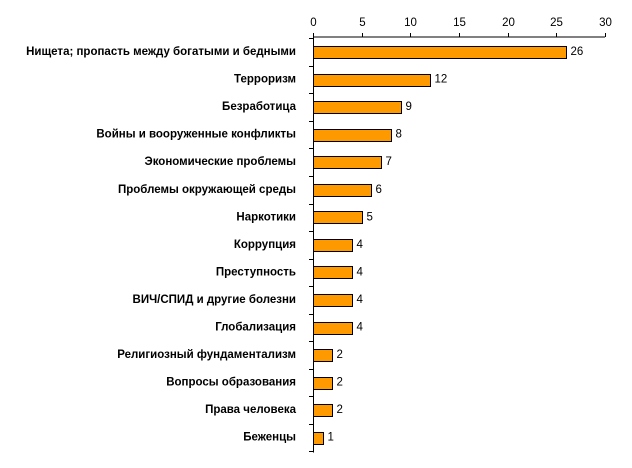 This screenshot has height=468, width=632. Describe the element at coordinates (206, 355) in the screenshot. I see `category-label-12: Религиозный фундаментализм` at that location.